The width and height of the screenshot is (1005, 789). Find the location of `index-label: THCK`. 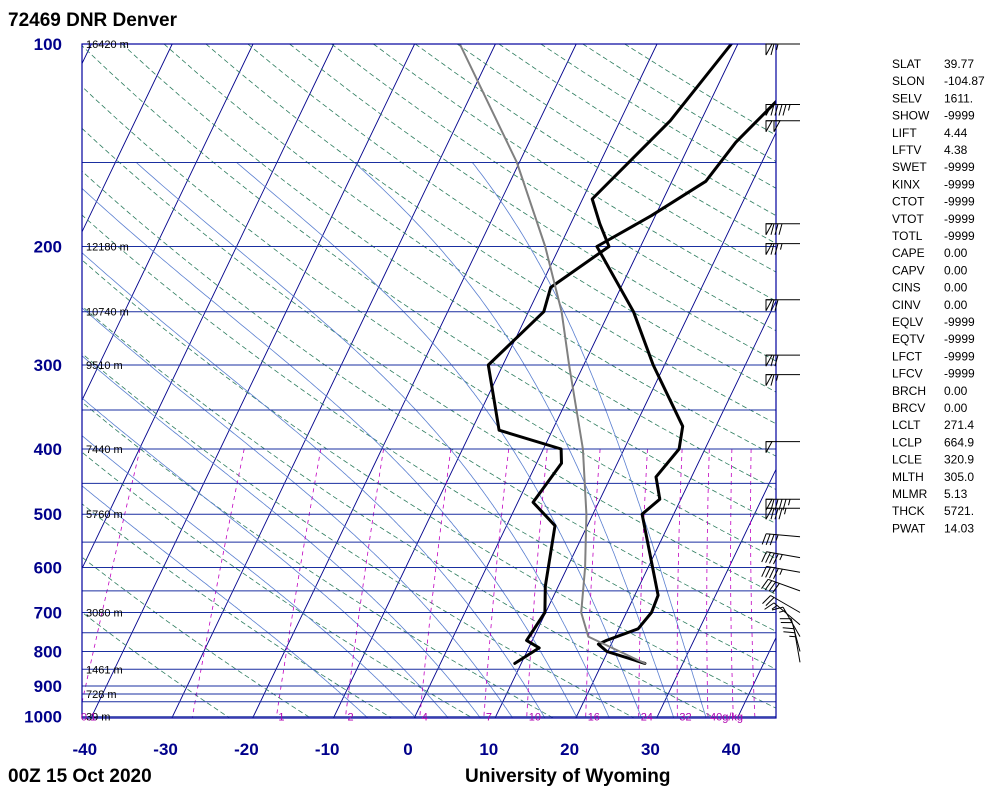

index-label: THCK is located at coordinates (908, 511).